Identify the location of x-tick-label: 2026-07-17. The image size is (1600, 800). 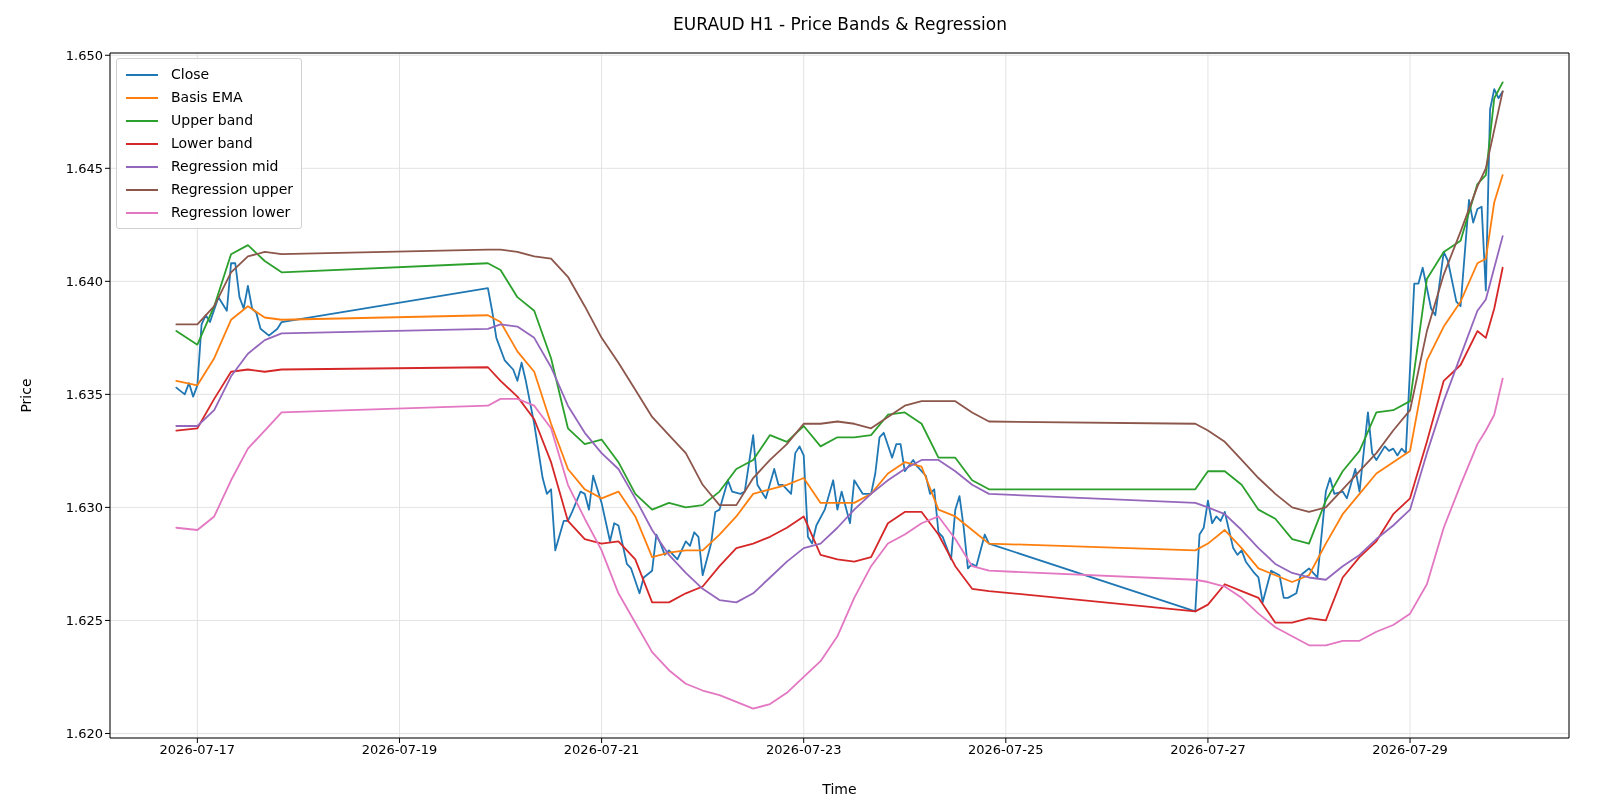
(197, 750).